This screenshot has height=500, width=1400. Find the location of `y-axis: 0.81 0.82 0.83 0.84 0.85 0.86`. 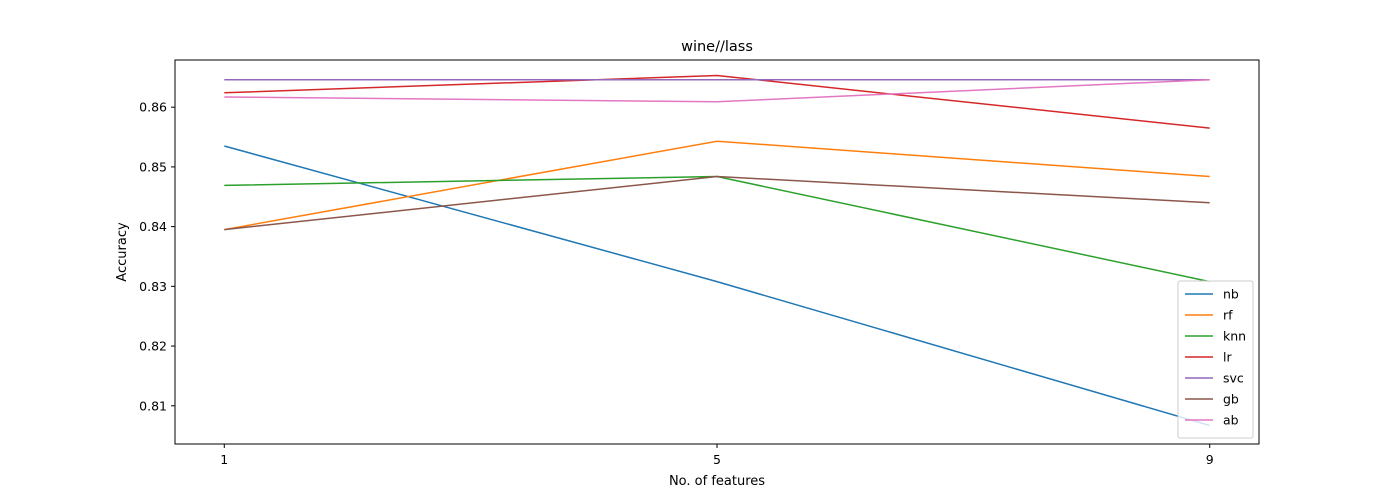

y-axis: 0.81 0.82 0.83 0.84 0.85 0.86 is located at coordinates (157, 256).